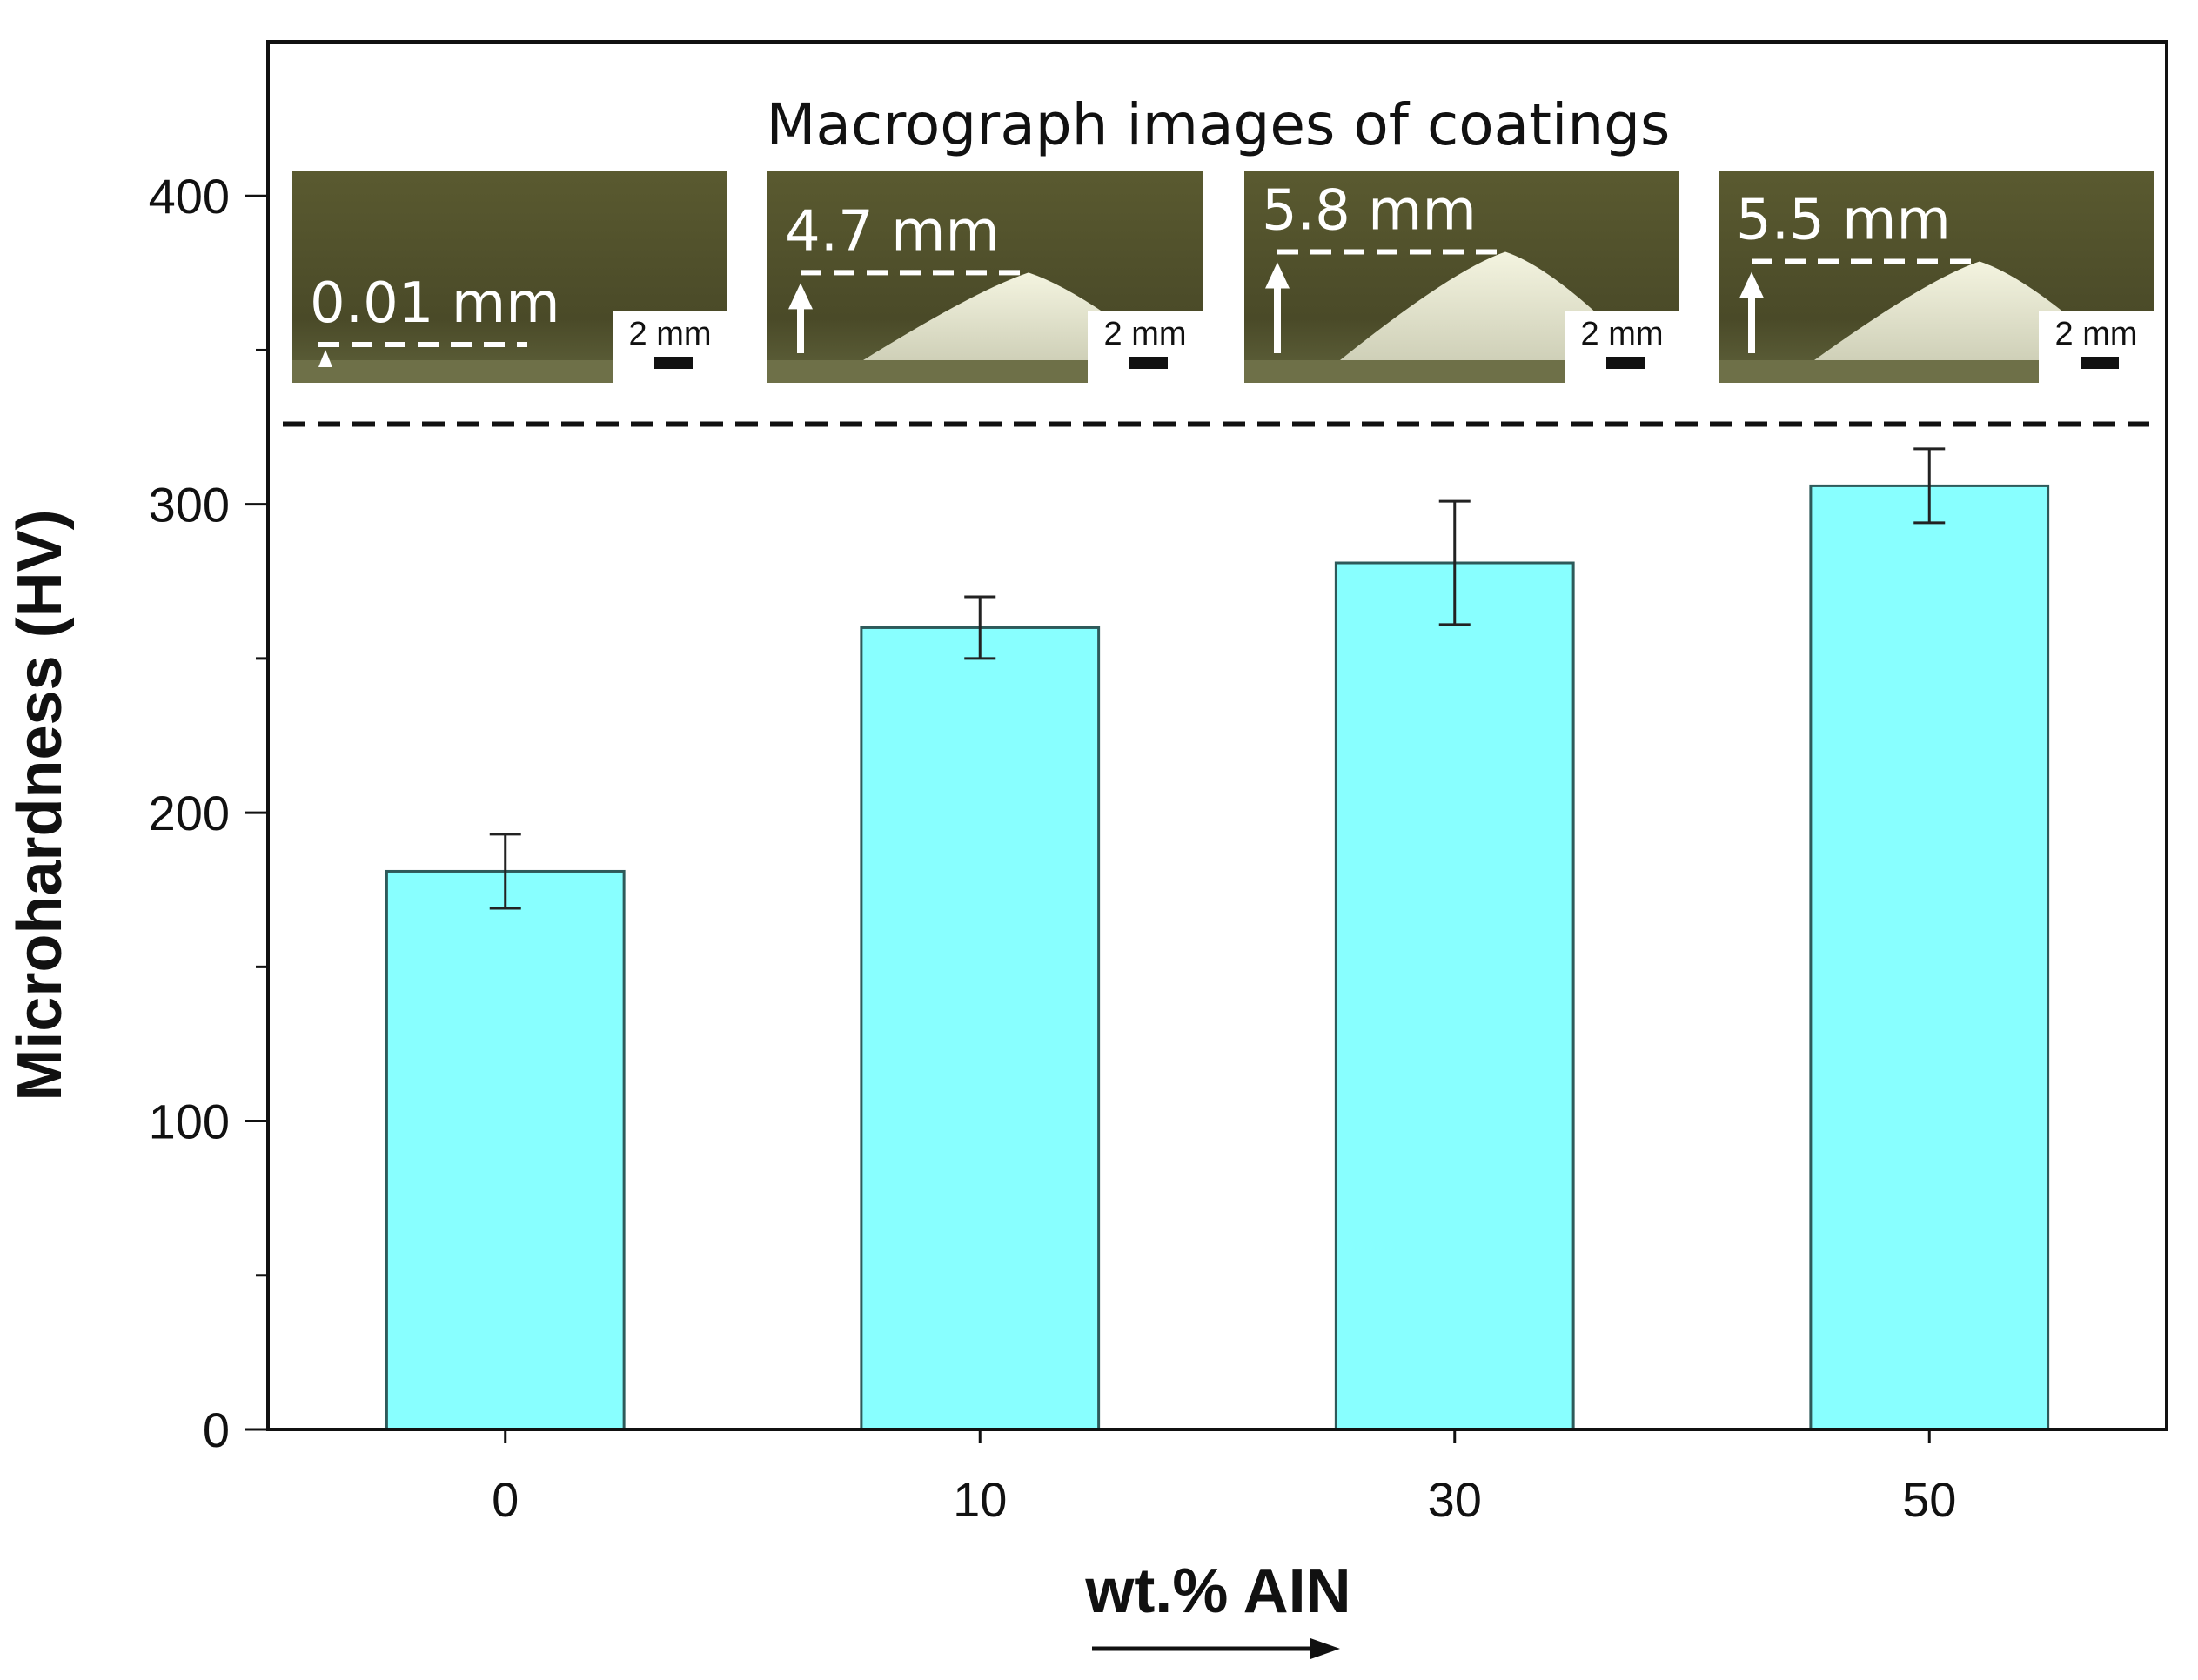 The height and width of the screenshot is (1680, 2198). What do you see at coordinates (216, 1429) in the screenshot?
I see `y-tick-label-0: 0` at bounding box center [216, 1429].